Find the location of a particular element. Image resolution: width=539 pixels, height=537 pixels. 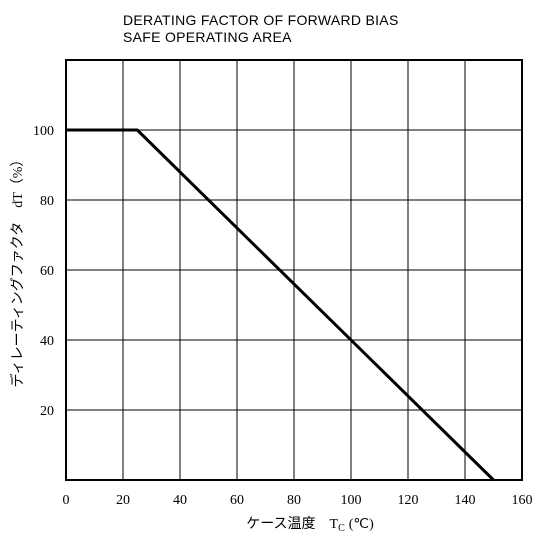

y-tick-label-4: 100 is located at coordinates (43, 131).